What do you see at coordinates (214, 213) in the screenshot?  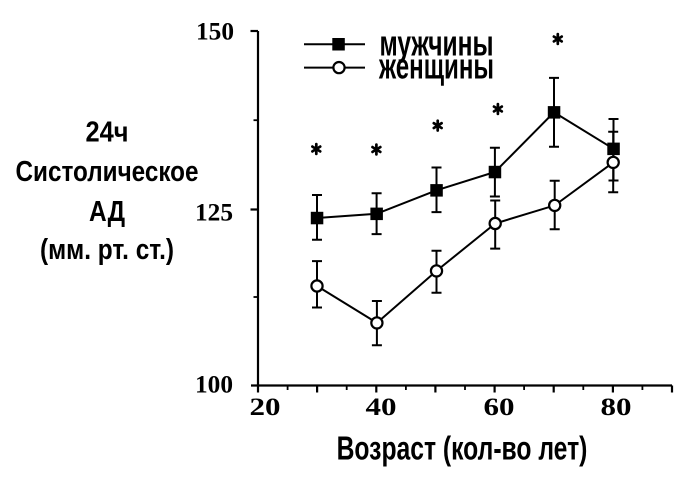 I see `svg-text: 125` at bounding box center [214, 213].